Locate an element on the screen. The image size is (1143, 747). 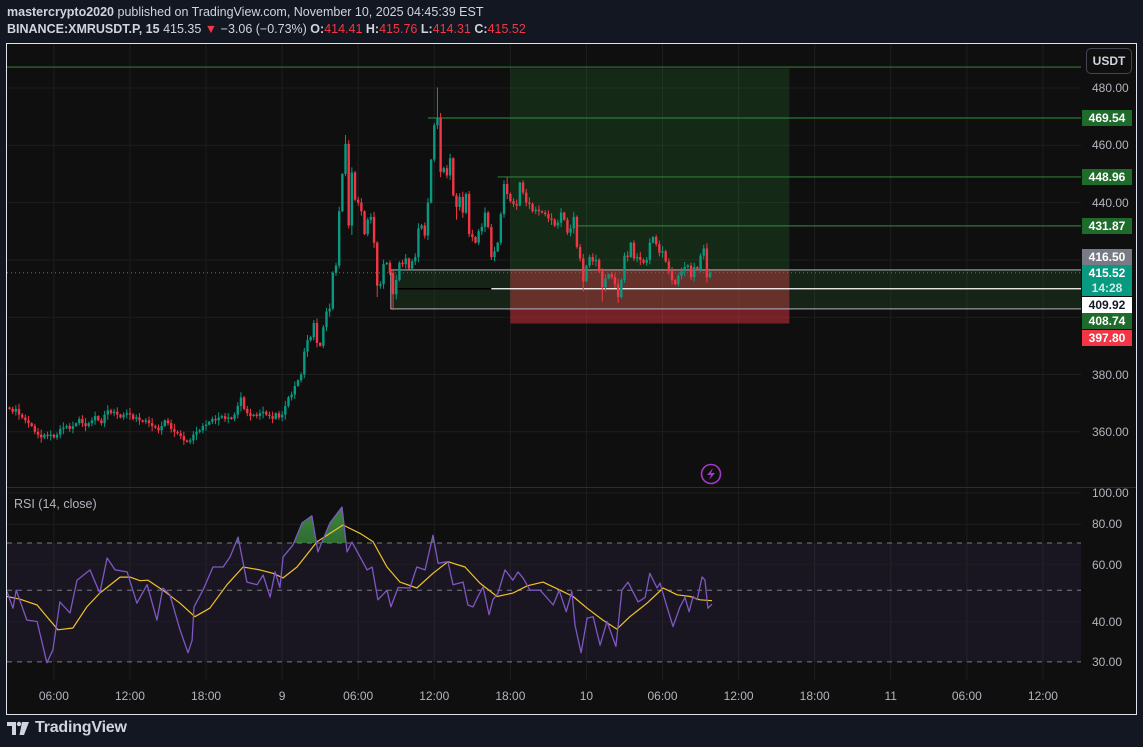
long-position-stop-zone is located at coordinates (650, 296).